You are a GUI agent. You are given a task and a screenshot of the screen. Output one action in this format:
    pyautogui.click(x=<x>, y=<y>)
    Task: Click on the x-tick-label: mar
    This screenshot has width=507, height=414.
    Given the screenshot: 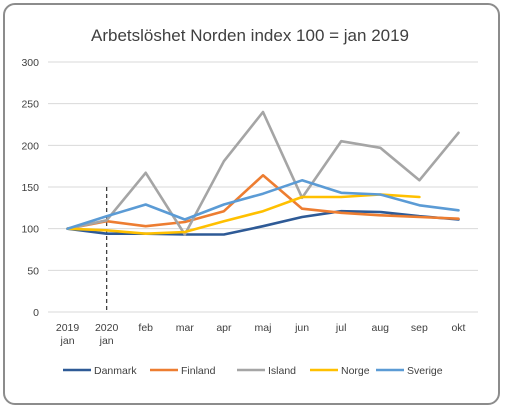 What is the action you would take?
    pyautogui.click(x=185, y=328)
    